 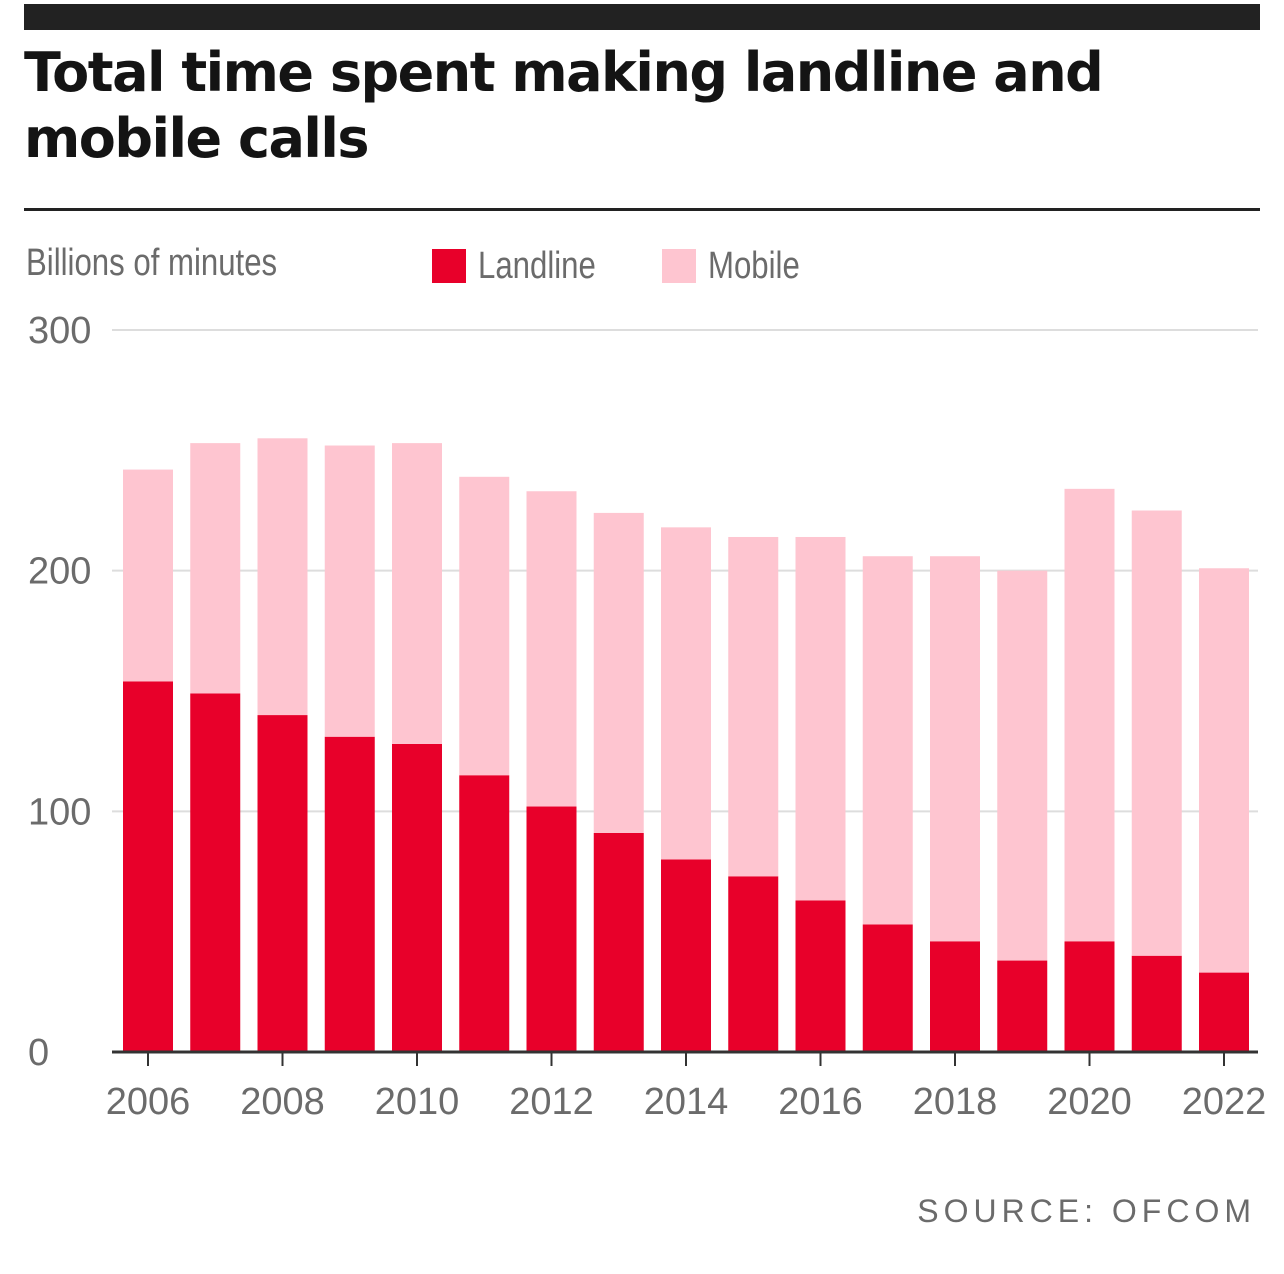 What do you see at coordinates (1224, 1102) in the screenshot?
I see `x-tick-label-2022: 2022` at bounding box center [1224, 1102].